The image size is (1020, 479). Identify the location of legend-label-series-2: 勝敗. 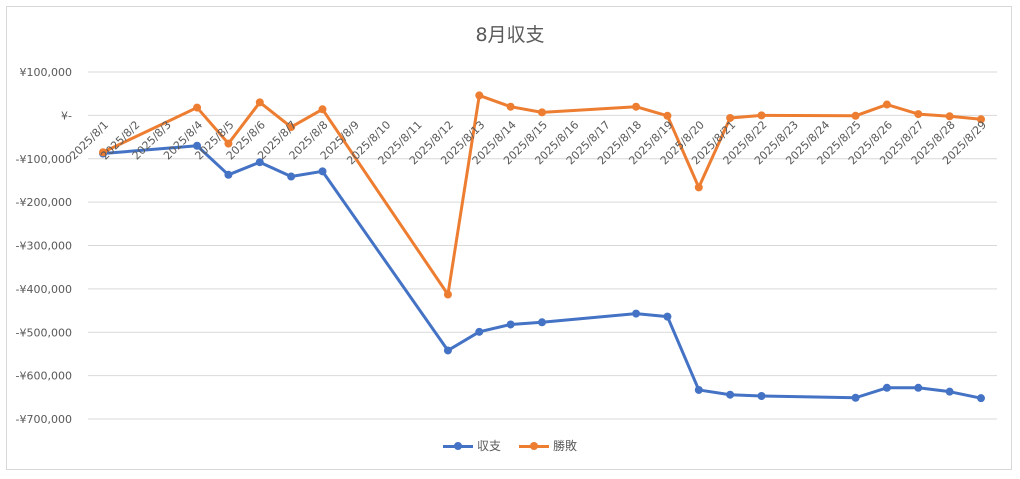
(565, 446).